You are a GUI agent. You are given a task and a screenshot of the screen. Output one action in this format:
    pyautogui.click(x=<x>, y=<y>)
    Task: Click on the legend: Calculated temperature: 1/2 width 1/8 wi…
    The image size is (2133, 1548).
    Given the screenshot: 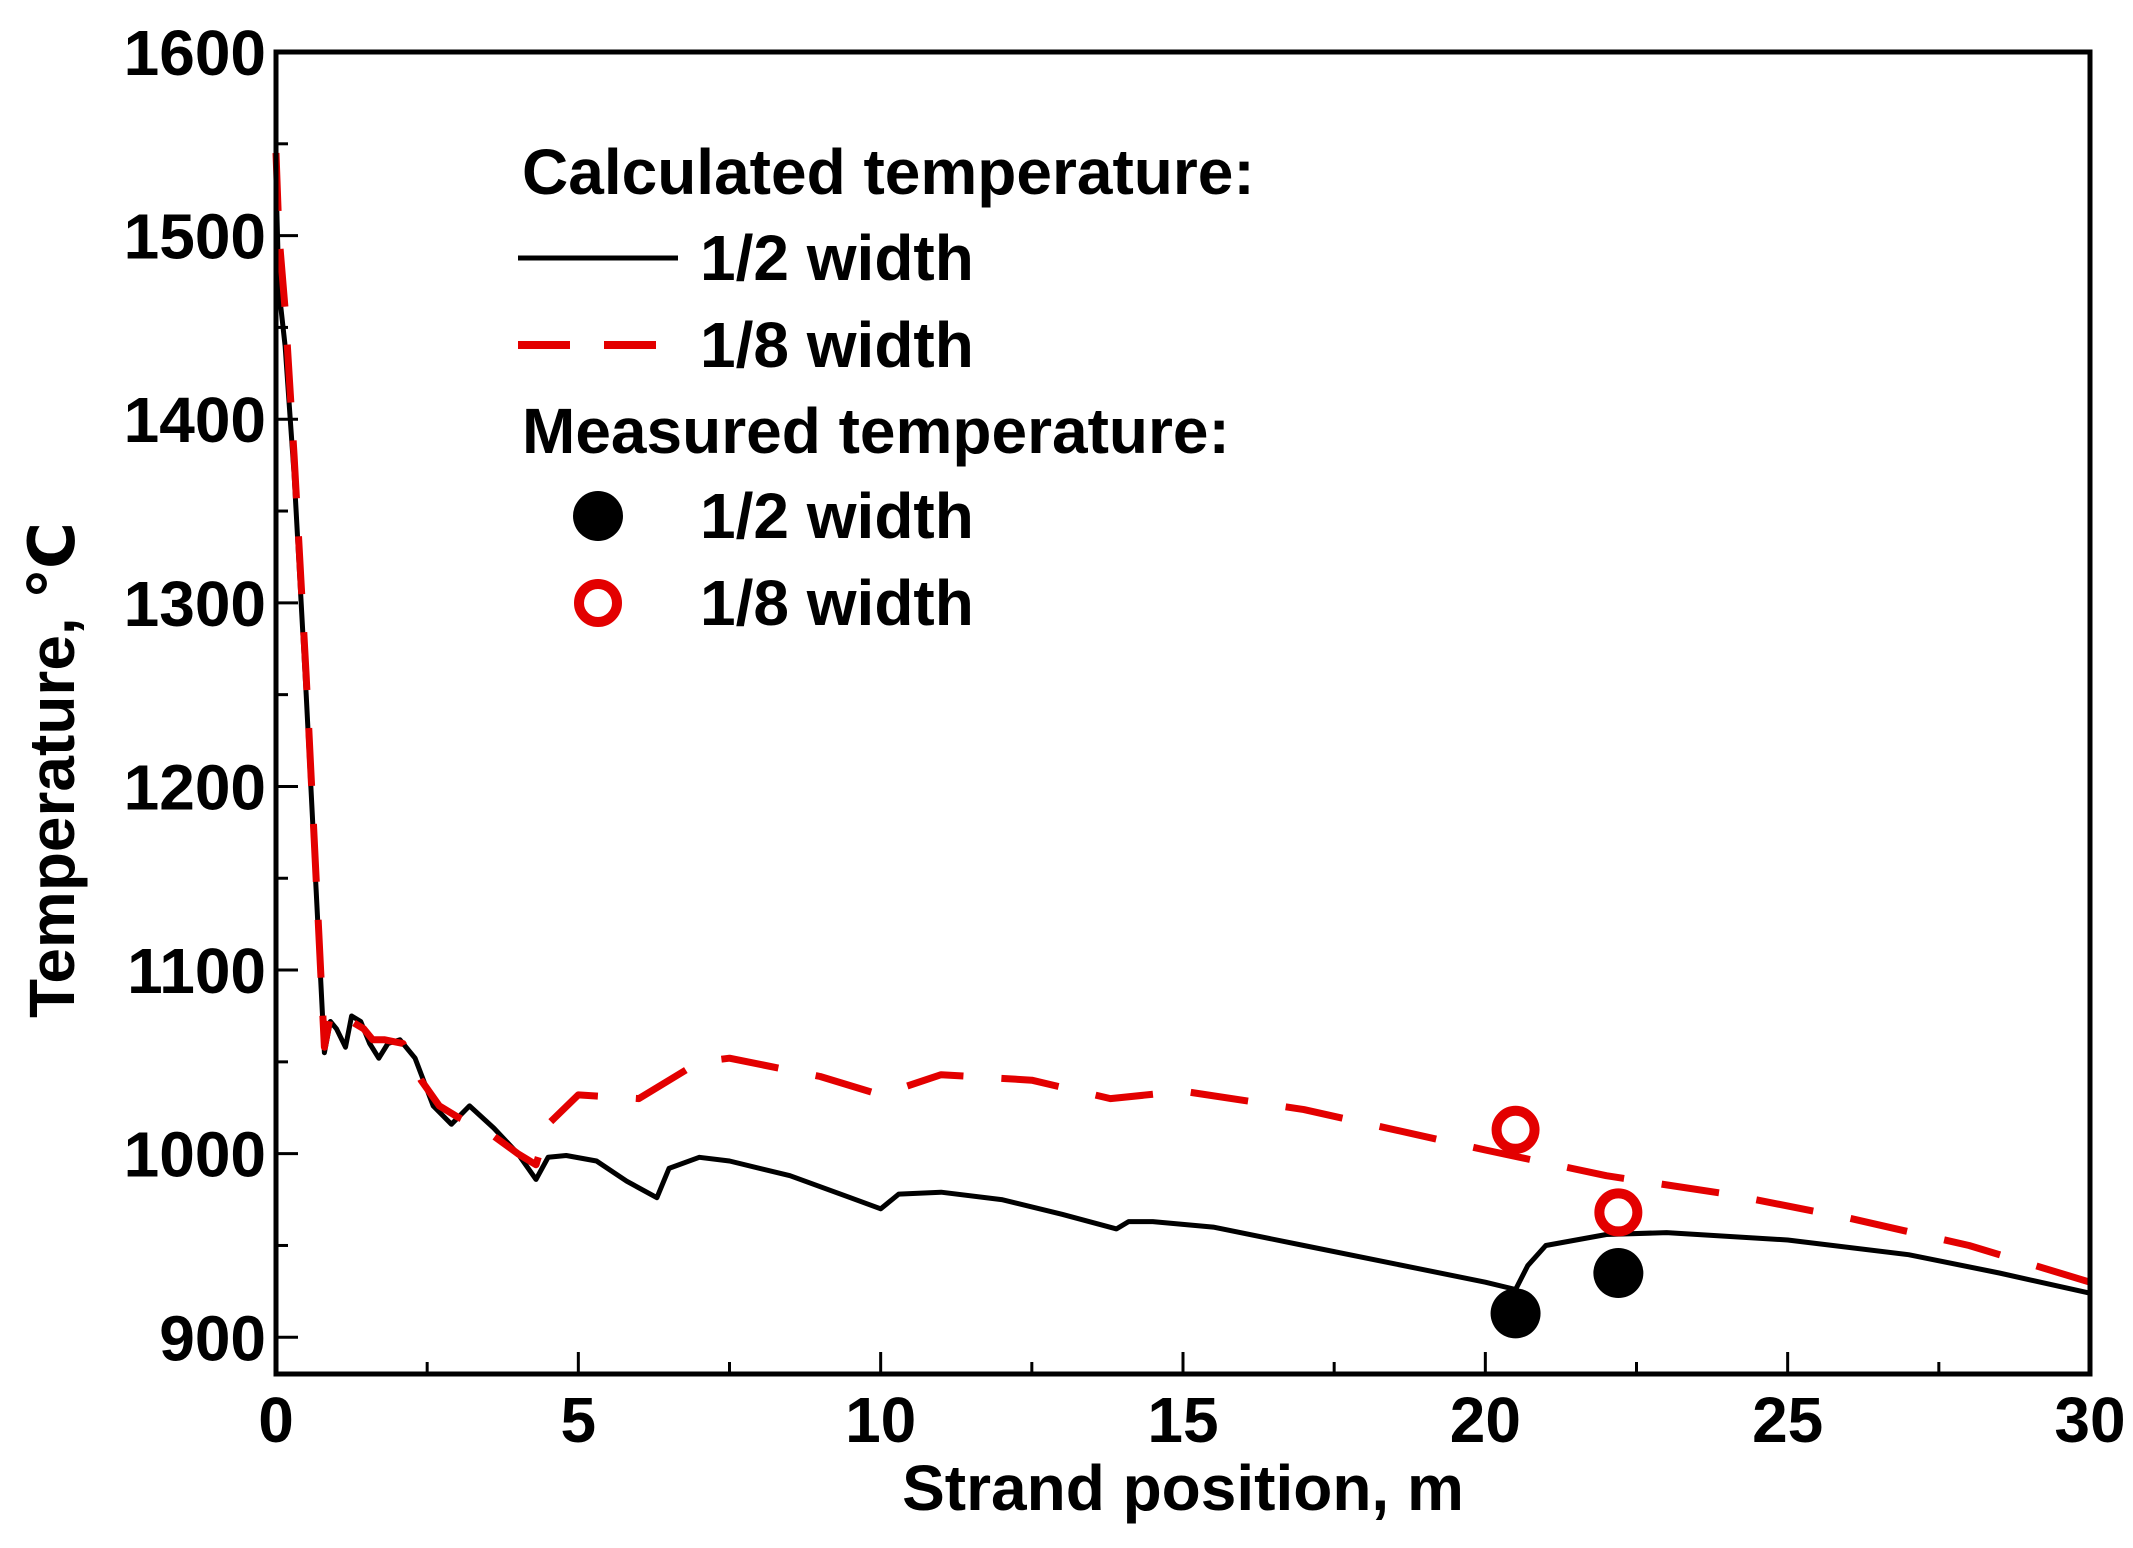 What is the action you would take?
    pyautogui.click(x=886, y=387)
    